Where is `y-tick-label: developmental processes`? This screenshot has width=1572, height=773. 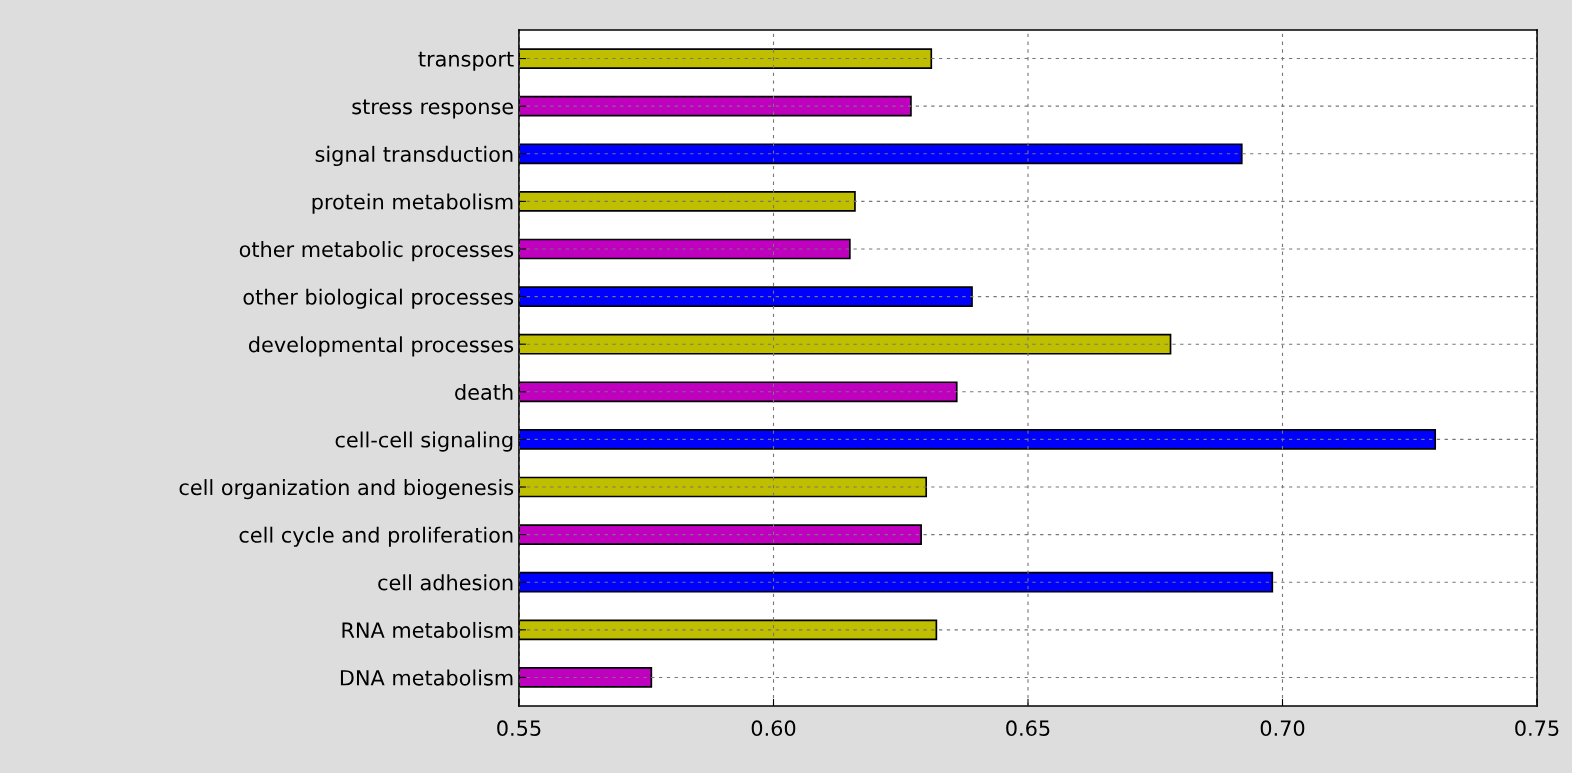
y-tick-label: developmental processes is located at coordinates (381, 346).